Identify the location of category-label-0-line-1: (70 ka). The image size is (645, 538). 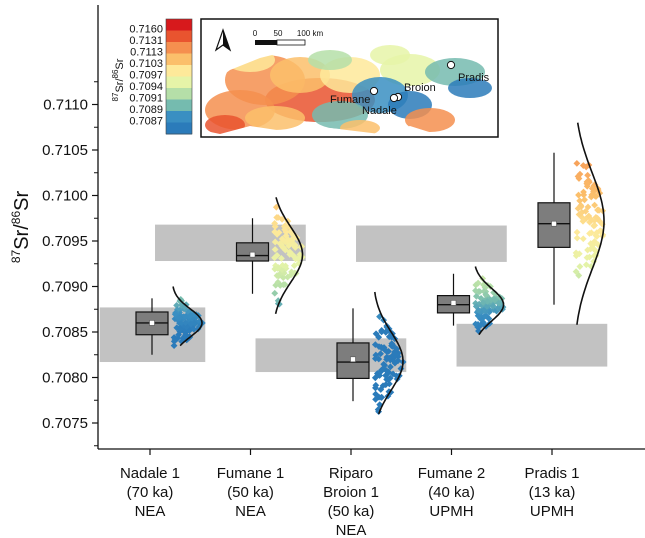
(150, 492).